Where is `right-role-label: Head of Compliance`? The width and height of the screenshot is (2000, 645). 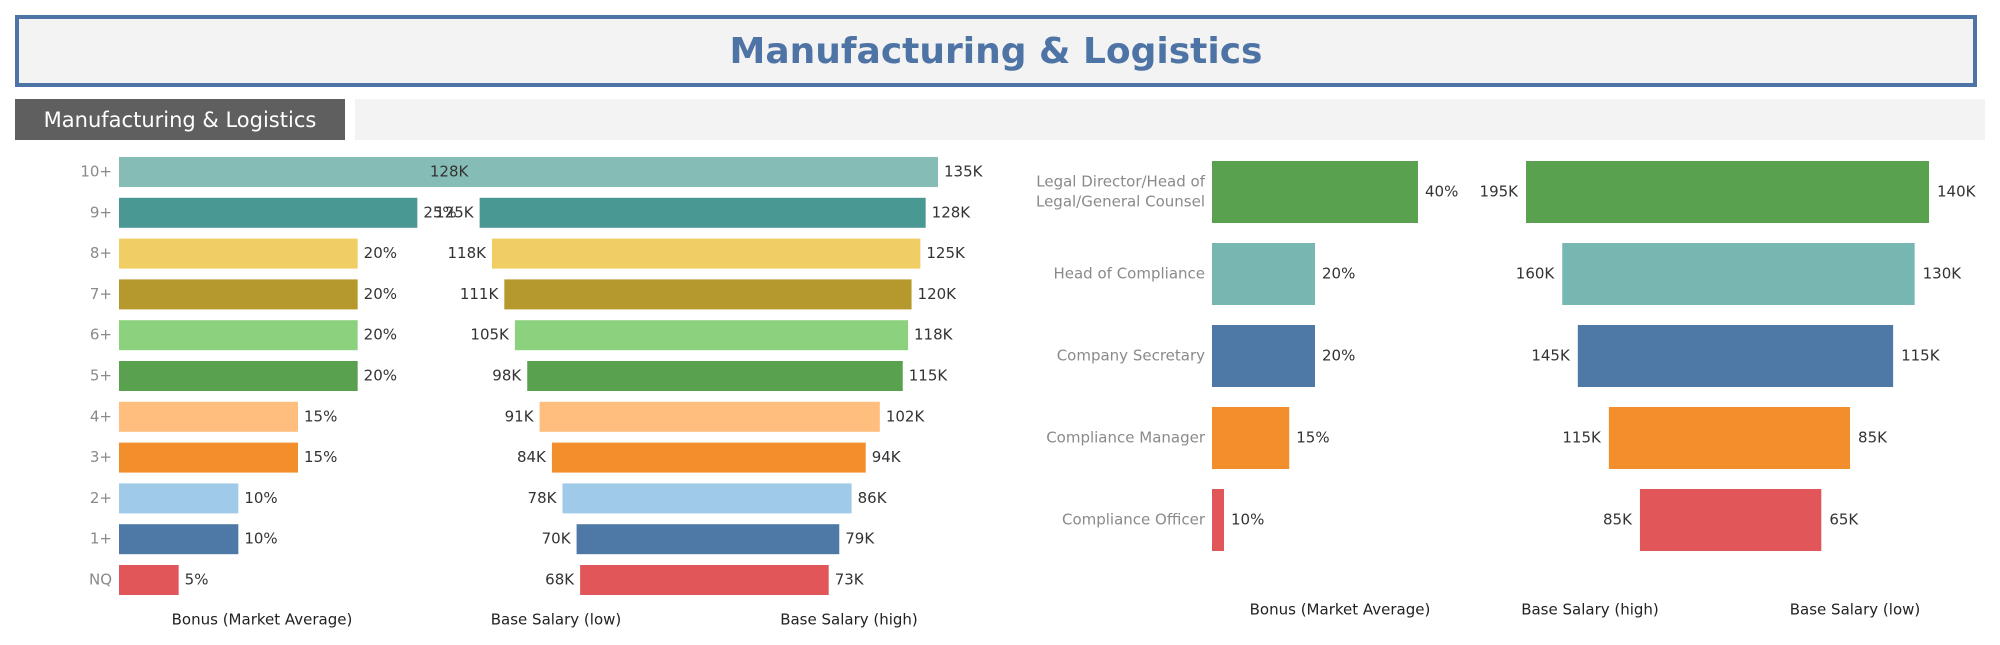
right-role-label: Head of Compliance is located at coordinates (1129, 274).